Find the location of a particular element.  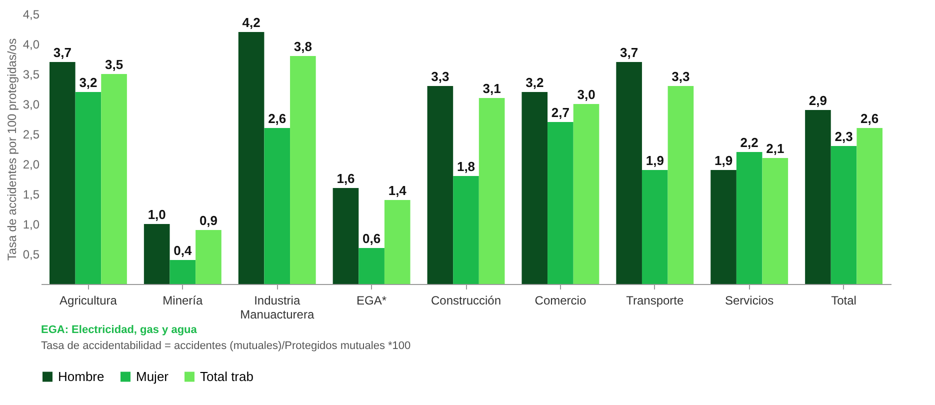

data-label: 2,3 is located at coordinates (843, 136).